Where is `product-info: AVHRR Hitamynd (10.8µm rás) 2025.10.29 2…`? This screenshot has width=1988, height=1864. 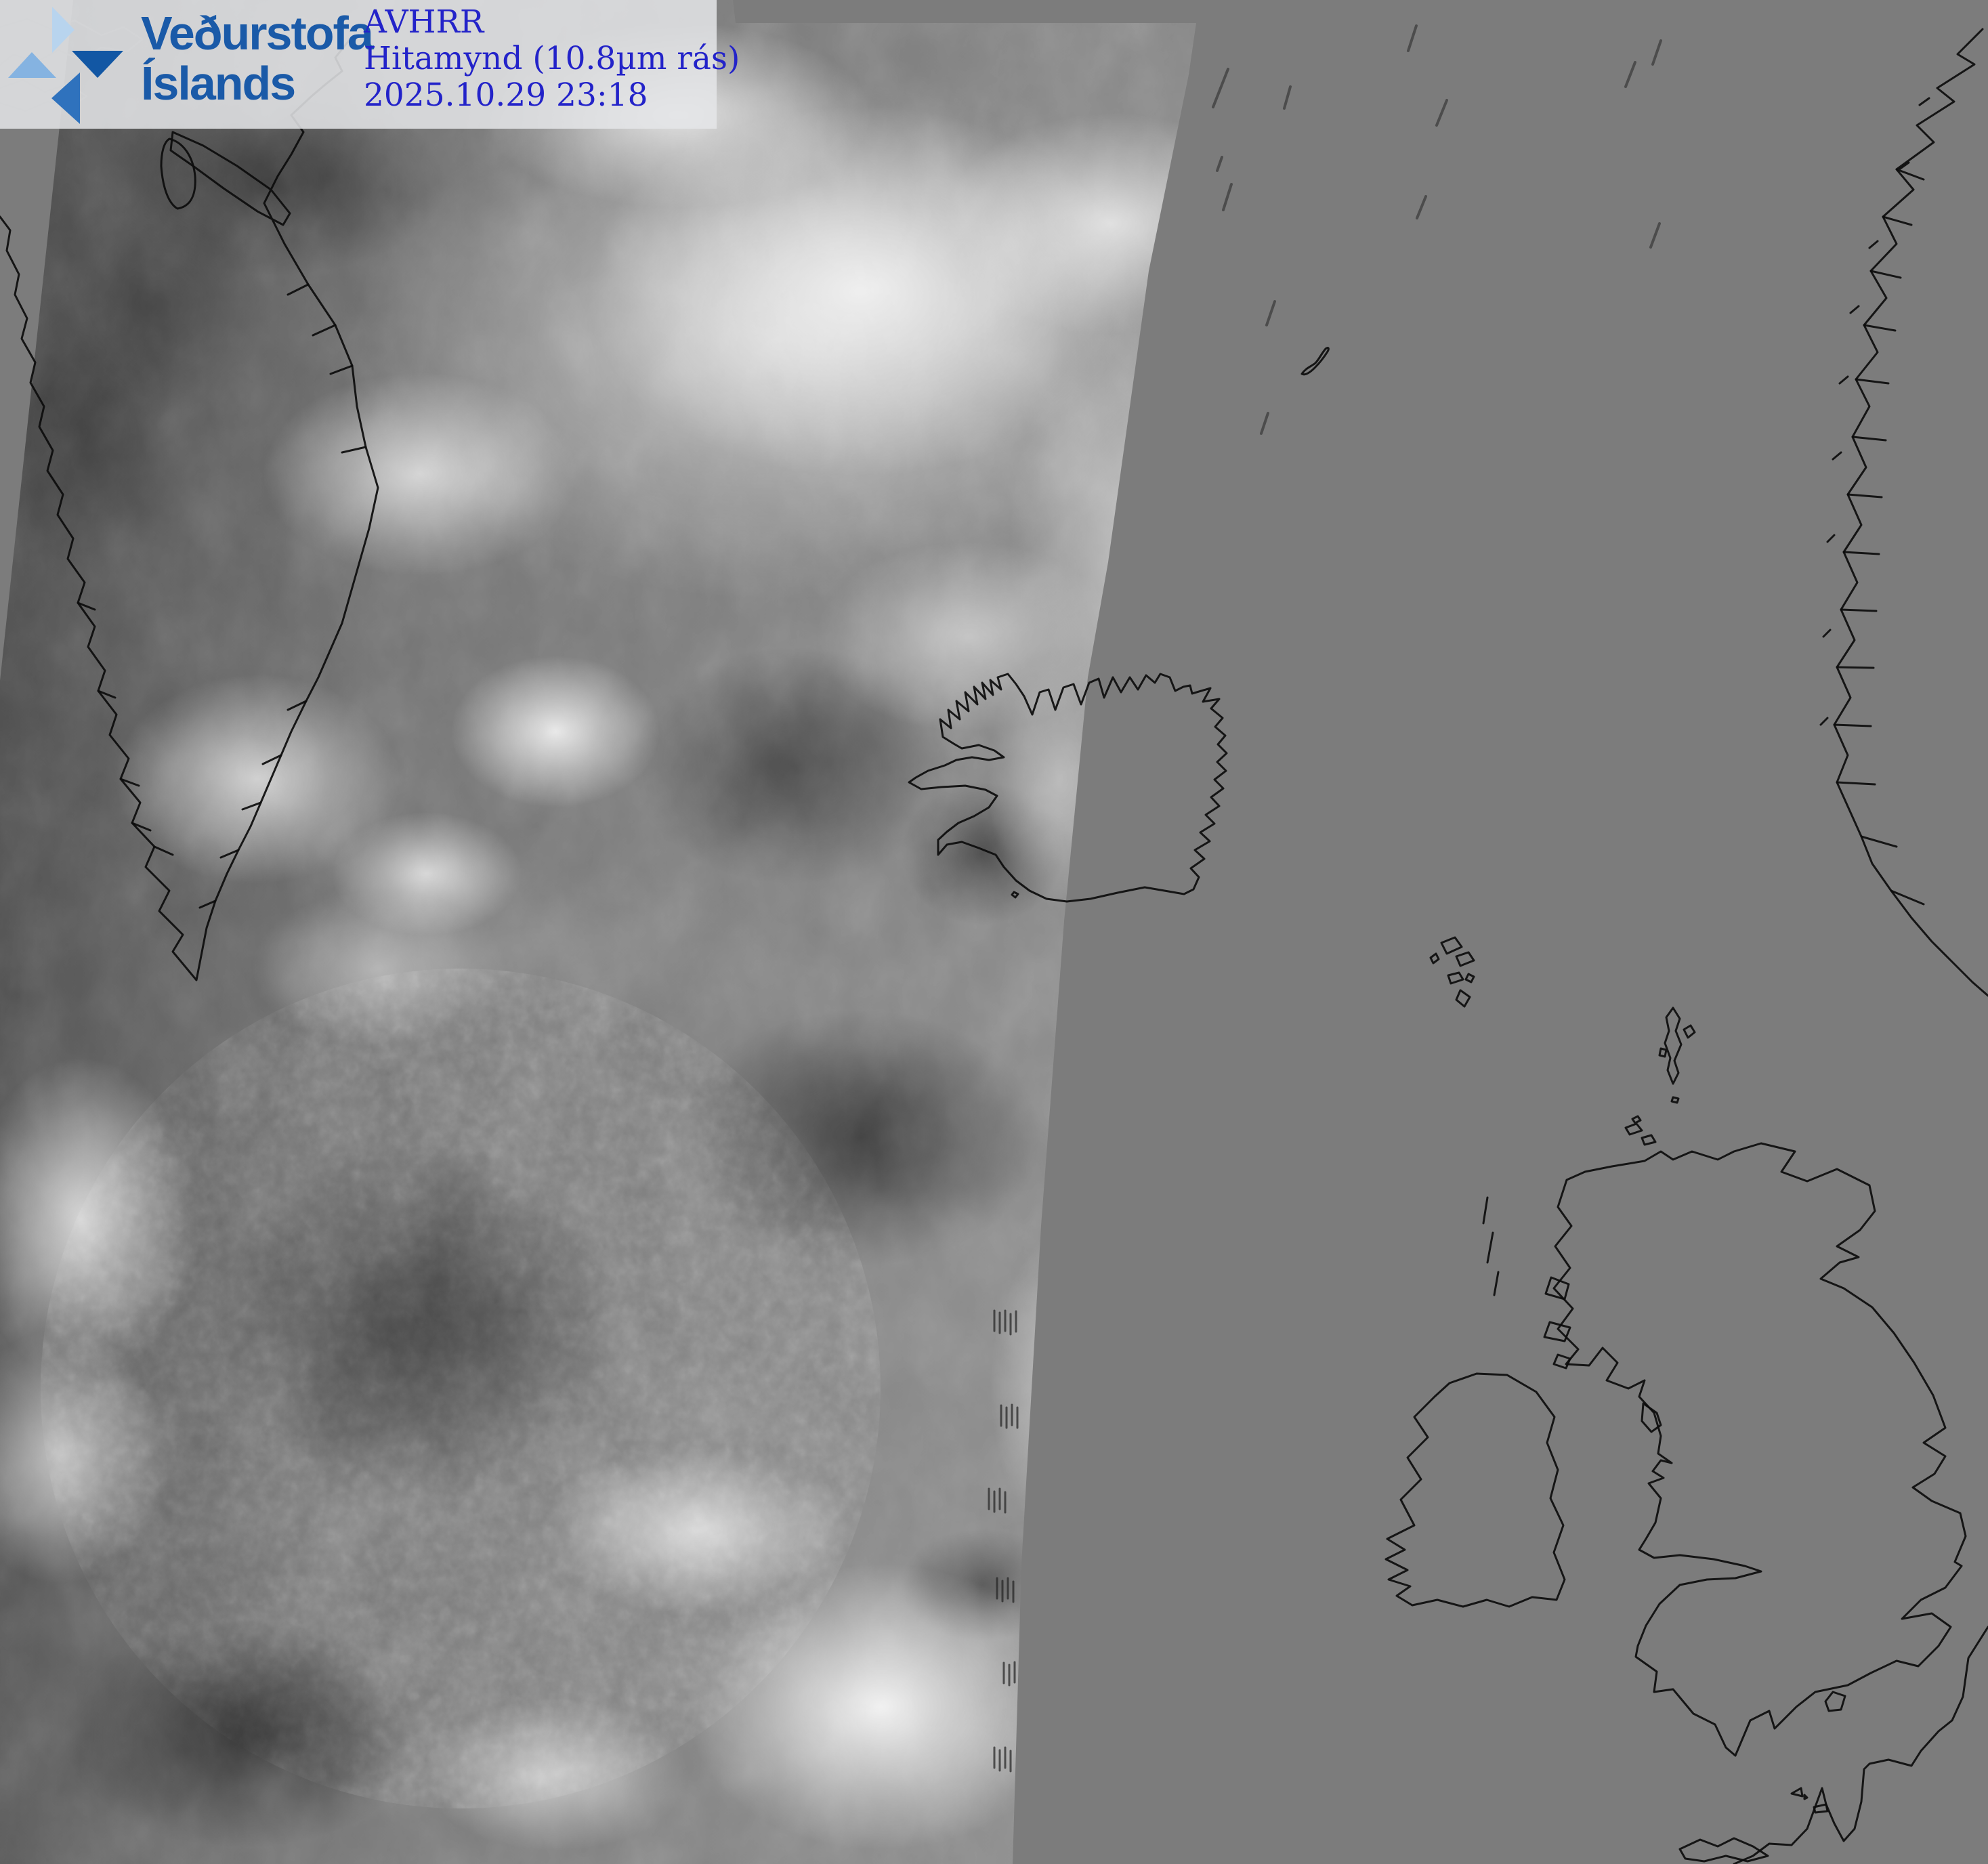 product-info: AVHRR Hitamynd (10.8µm rás) 2025.10.29 2… is located at coordinates (552, 59).